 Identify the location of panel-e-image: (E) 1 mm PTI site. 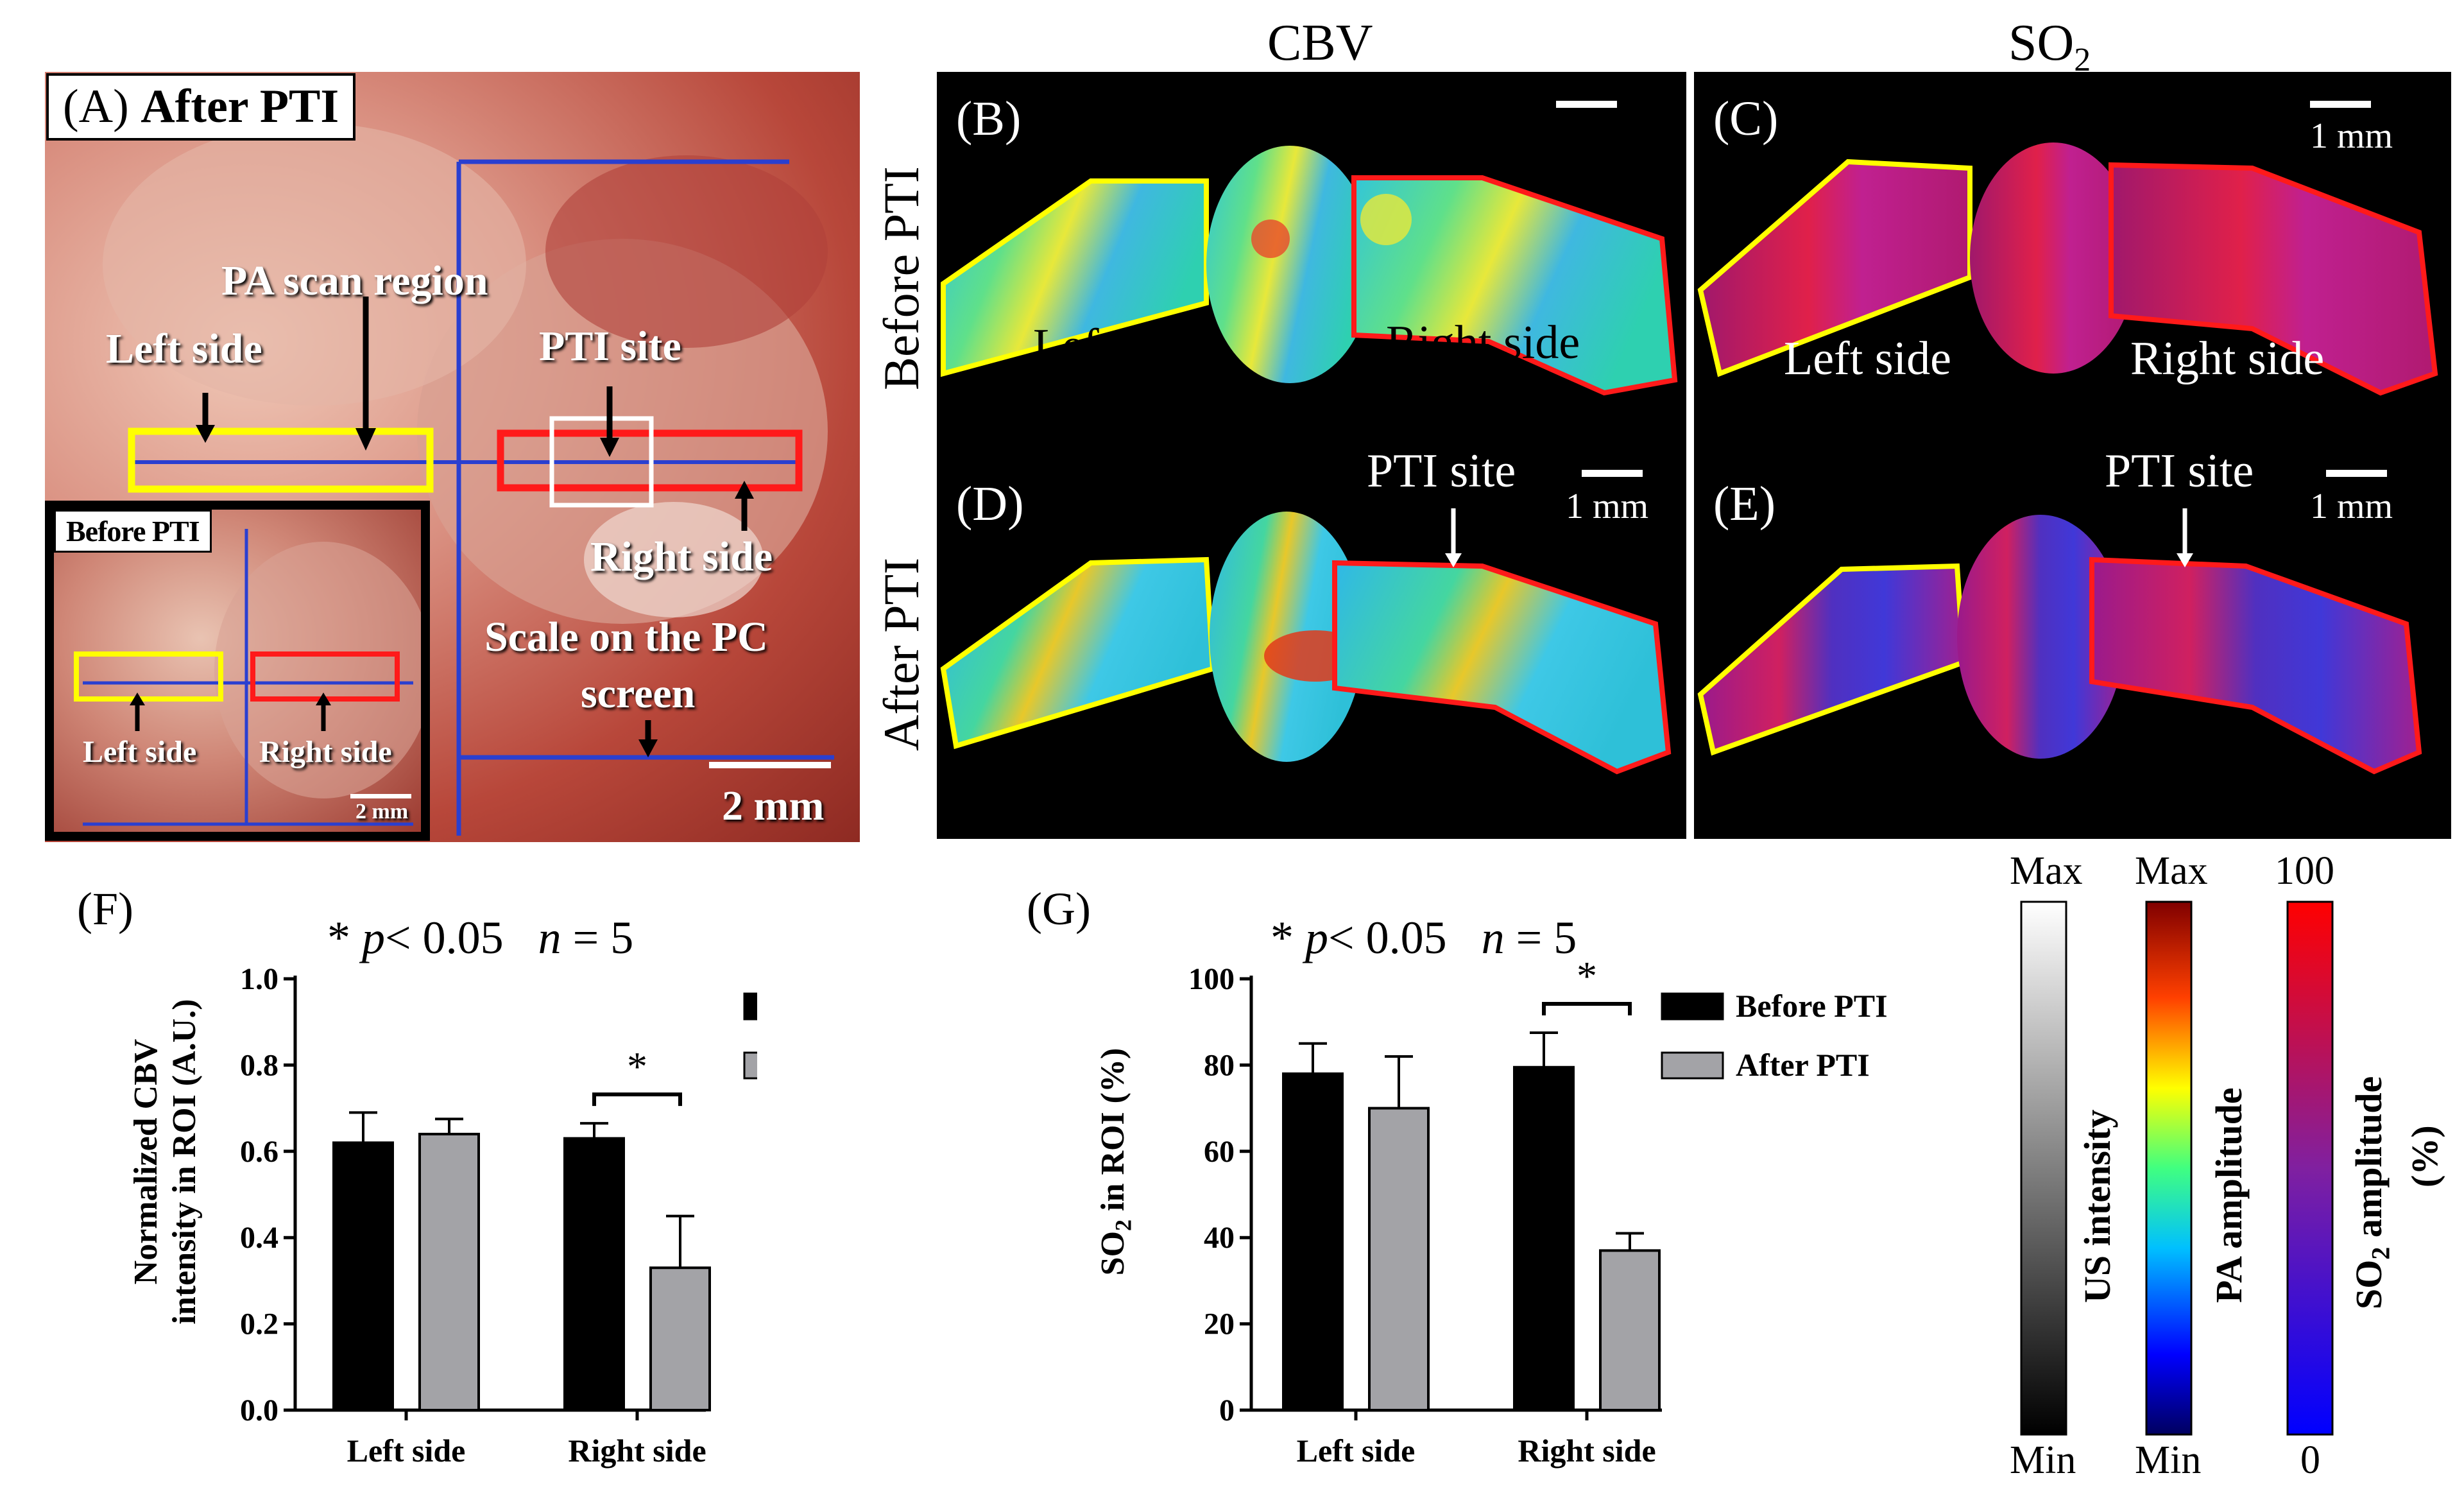
(2072, 645).